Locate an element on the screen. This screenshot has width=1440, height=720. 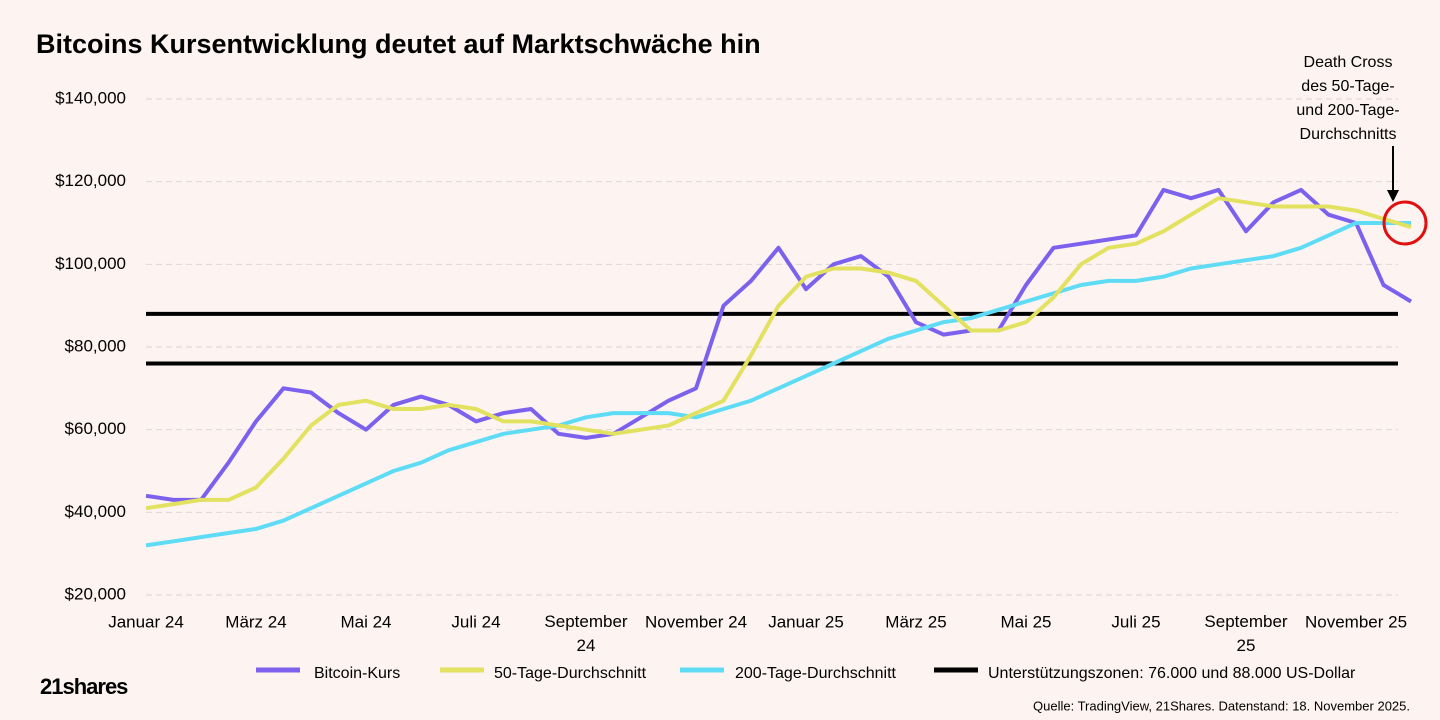
y-tick-label: $120,000 is located at coordinates (90, 180).